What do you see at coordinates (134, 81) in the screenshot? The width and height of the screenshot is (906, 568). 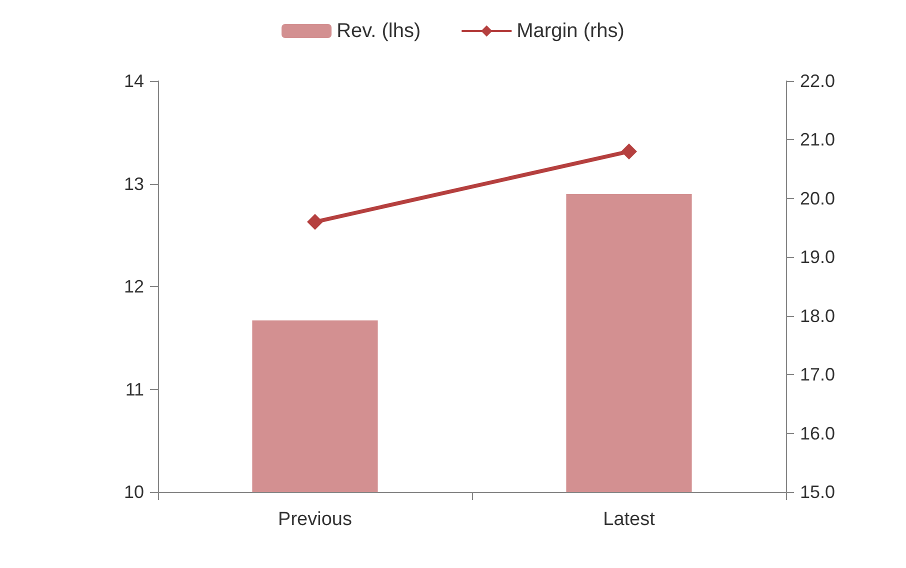 I see `y-tick-label: 14` at bounding box center [134, 81].